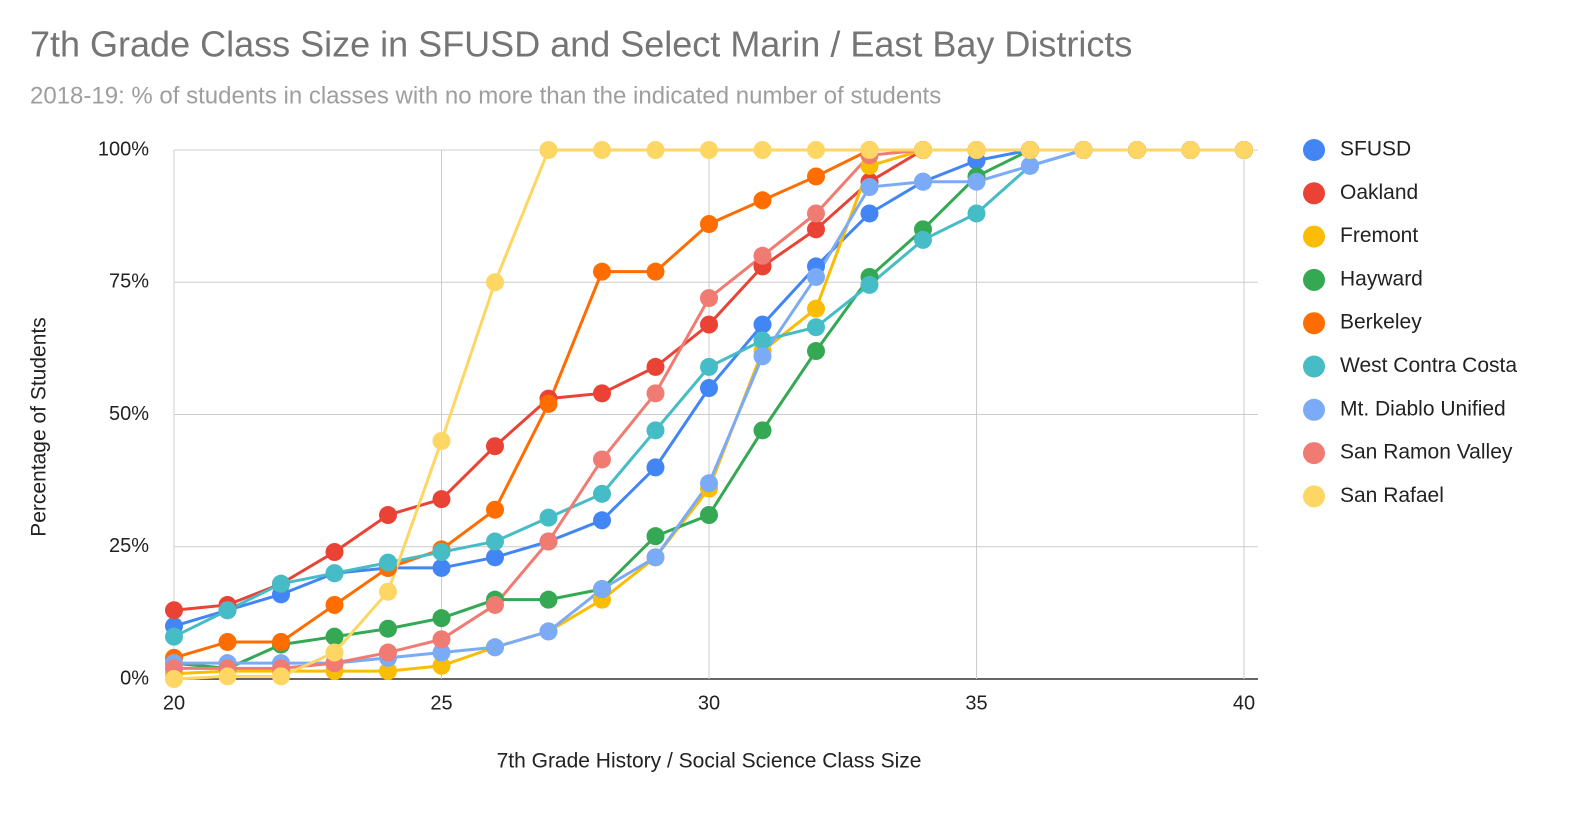  What do you see at coordinates (134, 678) in the screenshot?
I see `y-tick-label: 0%` at bounding box center [134, 678].